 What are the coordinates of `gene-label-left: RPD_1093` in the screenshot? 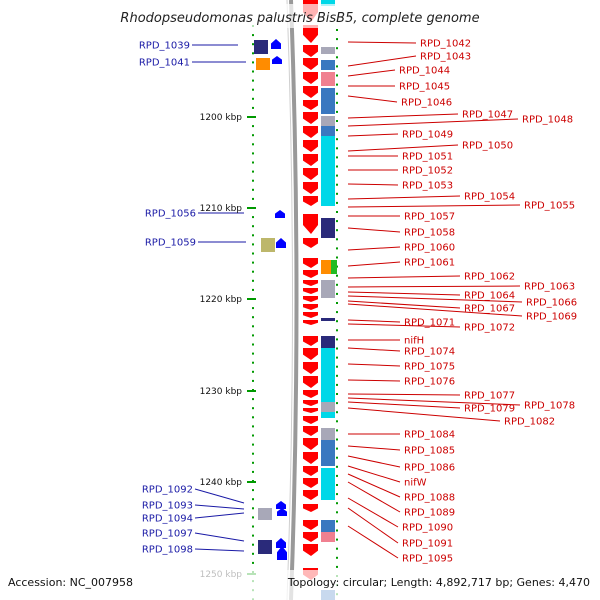 It's located at (167, 506).